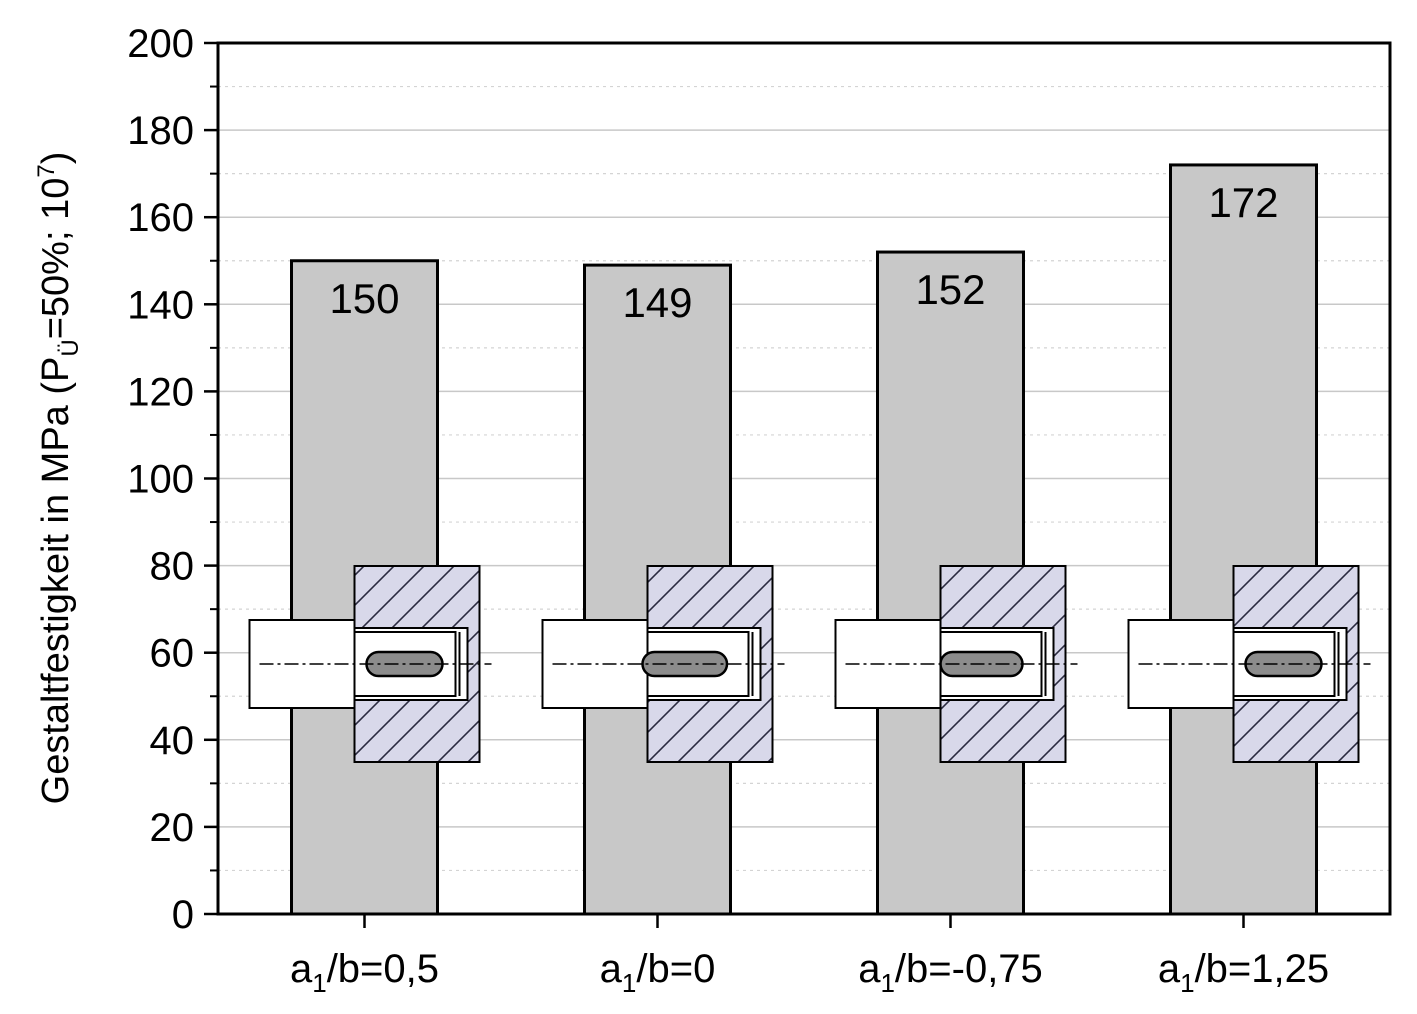  I want to click on x-tick-label: a1/b=-0,75, so click(950, 972).